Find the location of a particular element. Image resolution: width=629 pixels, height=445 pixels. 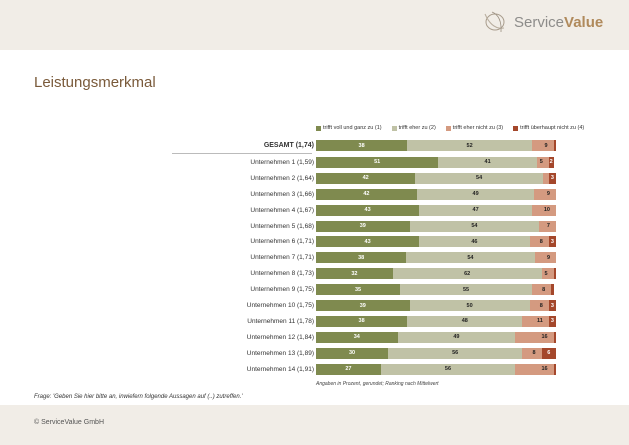

chart-row: Unternehmen 4 (1,67) 43 47 10 is located at coordinates (372, 210).